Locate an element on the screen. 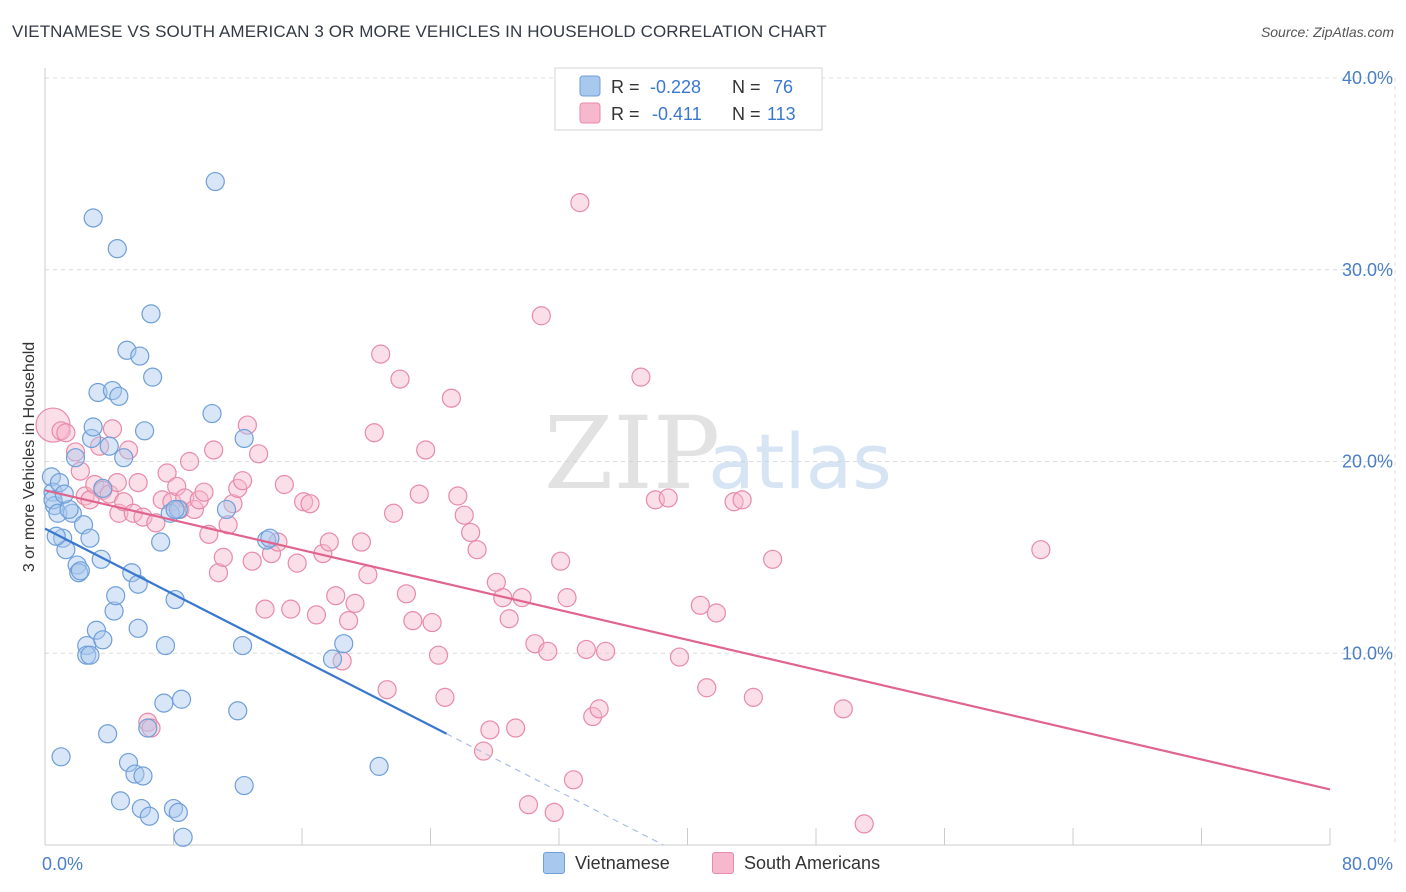 The width and height of the screenshot is (1406, 892). watermark-zip: ZIP is located at coordinates (632, 453).